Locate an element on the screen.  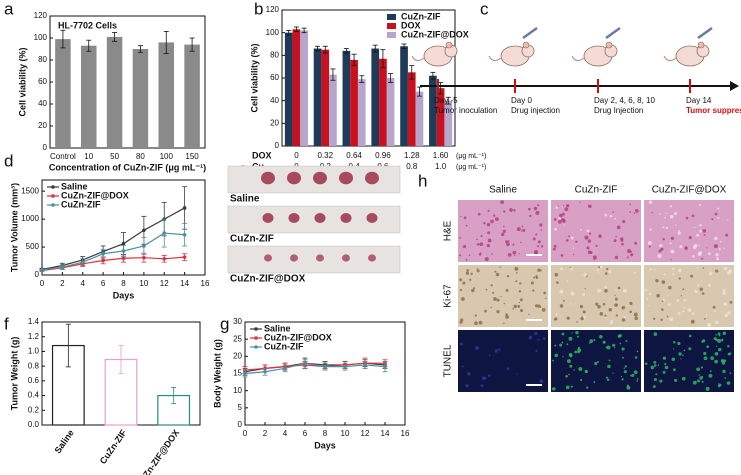
x-tick-label: 0.8 is located at coordinates (412, 166).